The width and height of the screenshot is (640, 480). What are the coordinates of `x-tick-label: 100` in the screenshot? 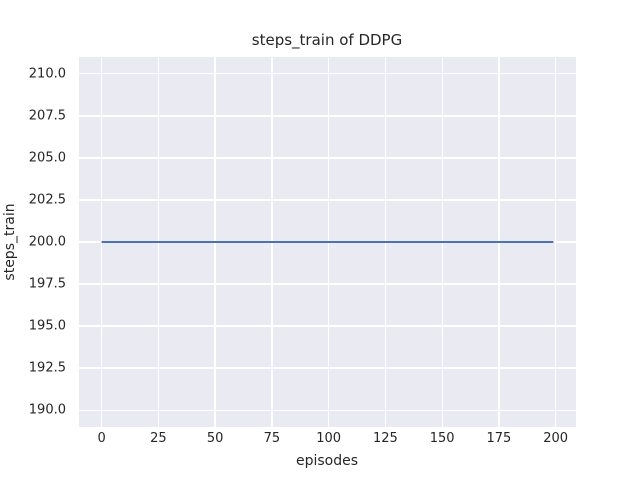 It's located at (329, 438).